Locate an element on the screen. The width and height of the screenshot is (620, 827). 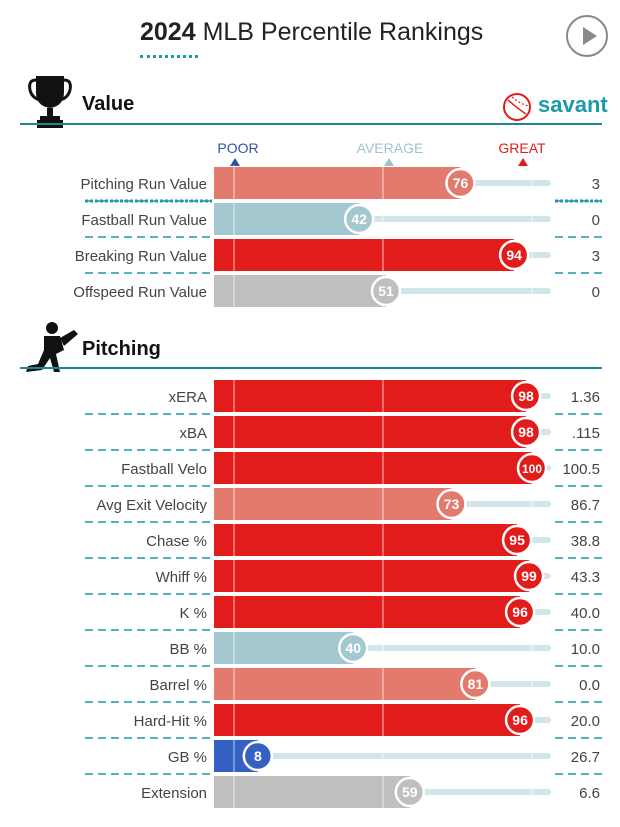
percentile-label-extension: 59 is located at coordinates (410, 792).